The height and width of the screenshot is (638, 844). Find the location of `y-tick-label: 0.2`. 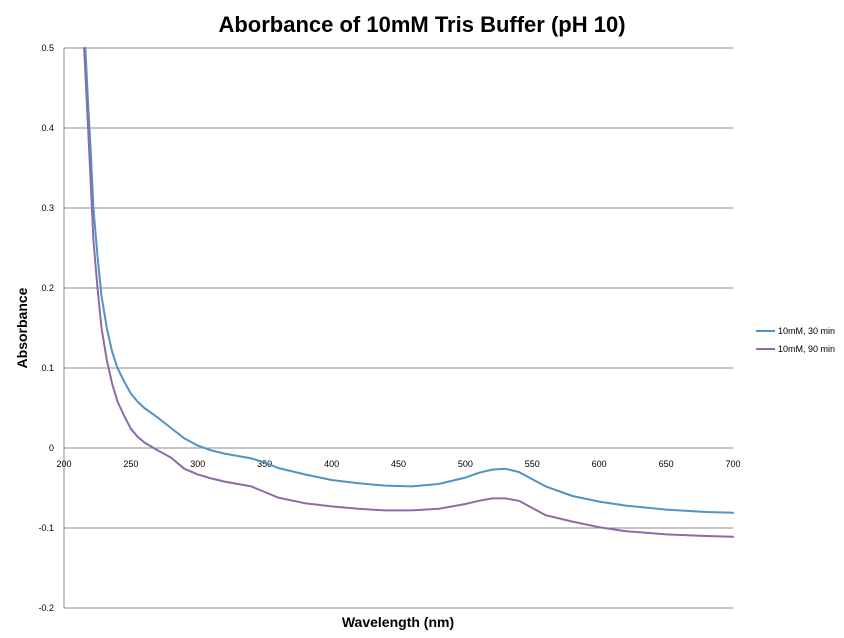

y-tick-label: 0.2 is located at coordinates (47, 288).